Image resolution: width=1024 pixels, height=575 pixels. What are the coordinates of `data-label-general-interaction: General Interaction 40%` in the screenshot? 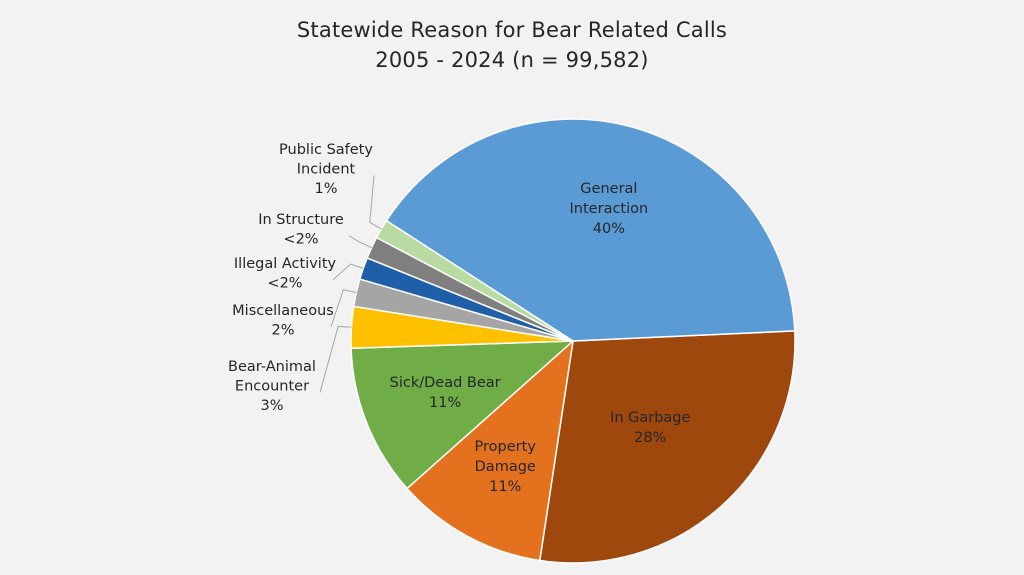 It's located at (609, 209).